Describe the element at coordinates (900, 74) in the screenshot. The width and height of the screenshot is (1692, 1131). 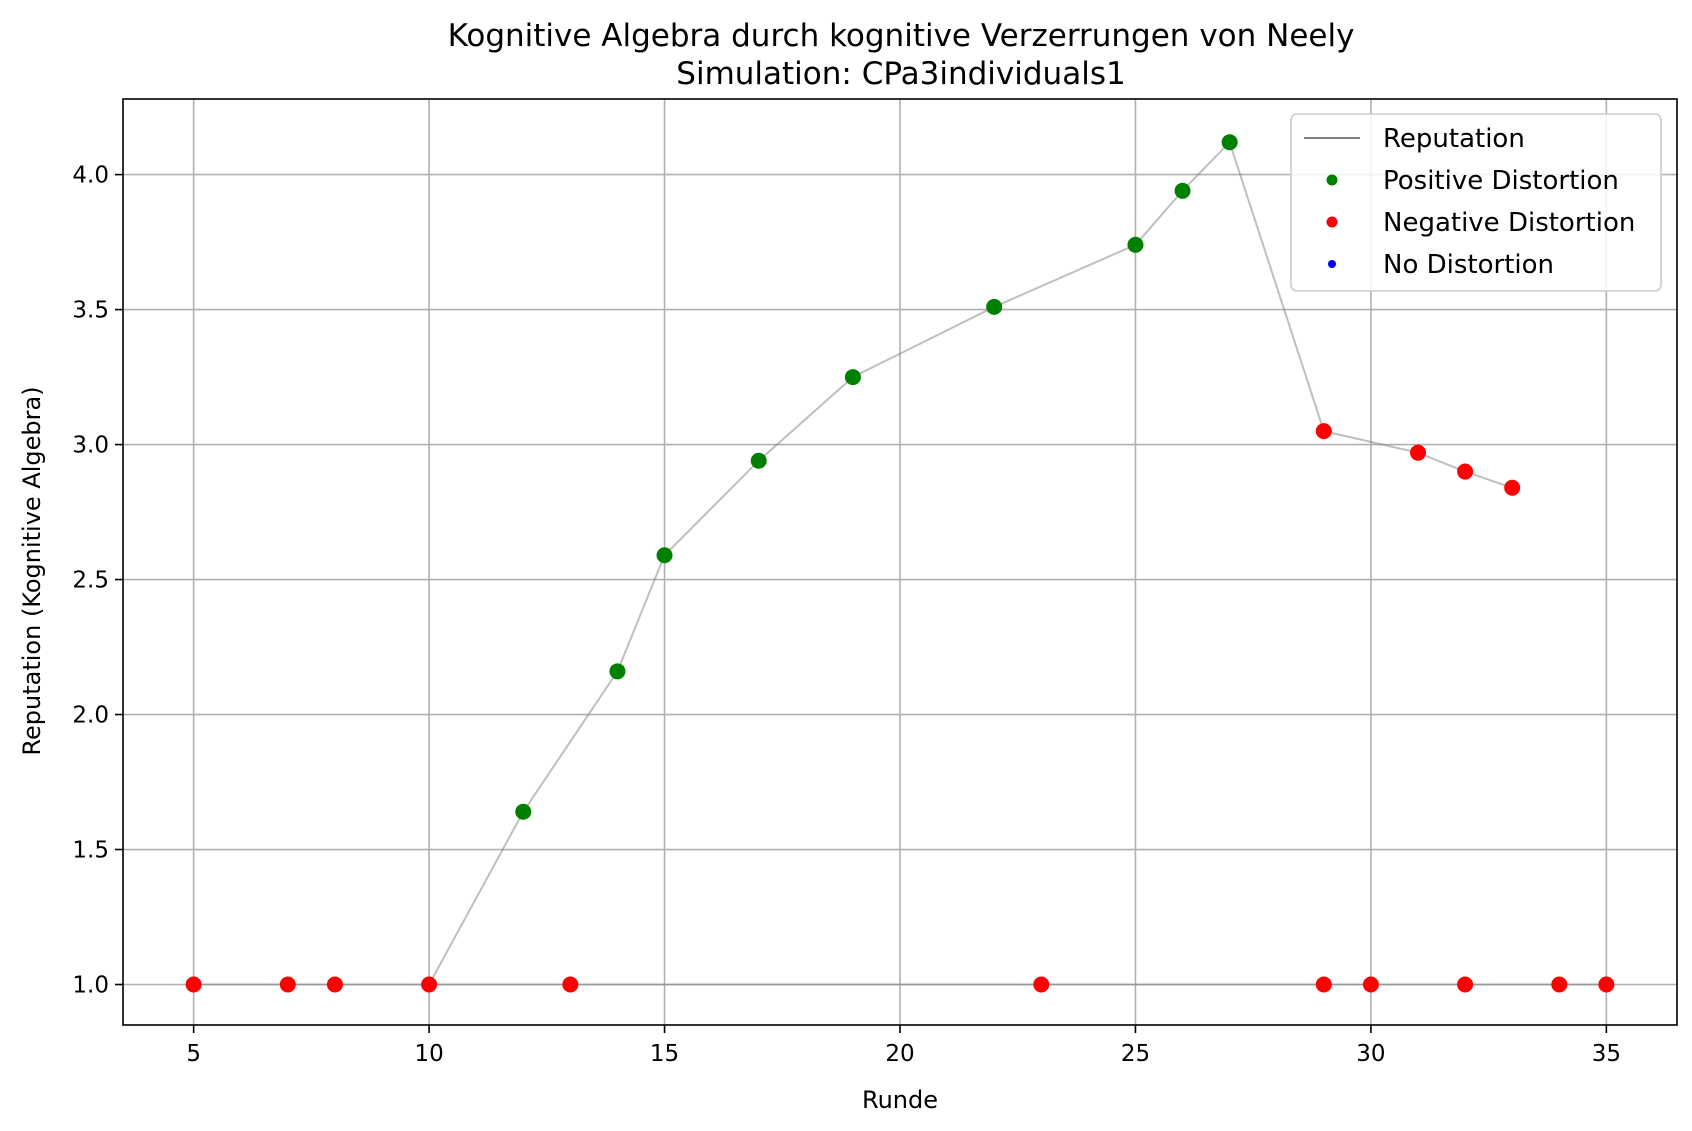
I see `chart-subtitle: Simulation: CPa3individuals1` at that location.